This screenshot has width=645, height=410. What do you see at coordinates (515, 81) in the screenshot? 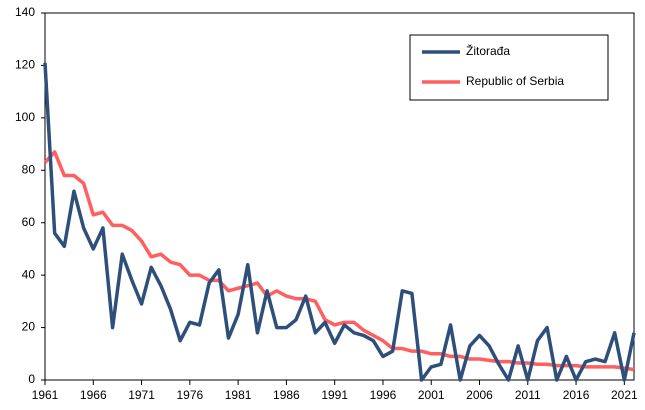
I see `legend-label: Republic of Serbia` at bounding box center [515, 81].